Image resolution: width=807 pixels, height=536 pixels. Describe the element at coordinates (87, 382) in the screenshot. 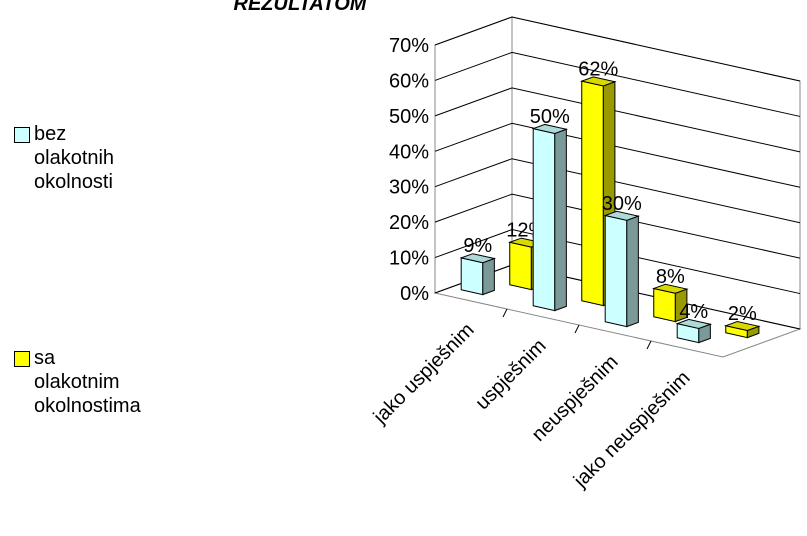

I see `legend-label: sa olakotnim okolnostima` at that location.